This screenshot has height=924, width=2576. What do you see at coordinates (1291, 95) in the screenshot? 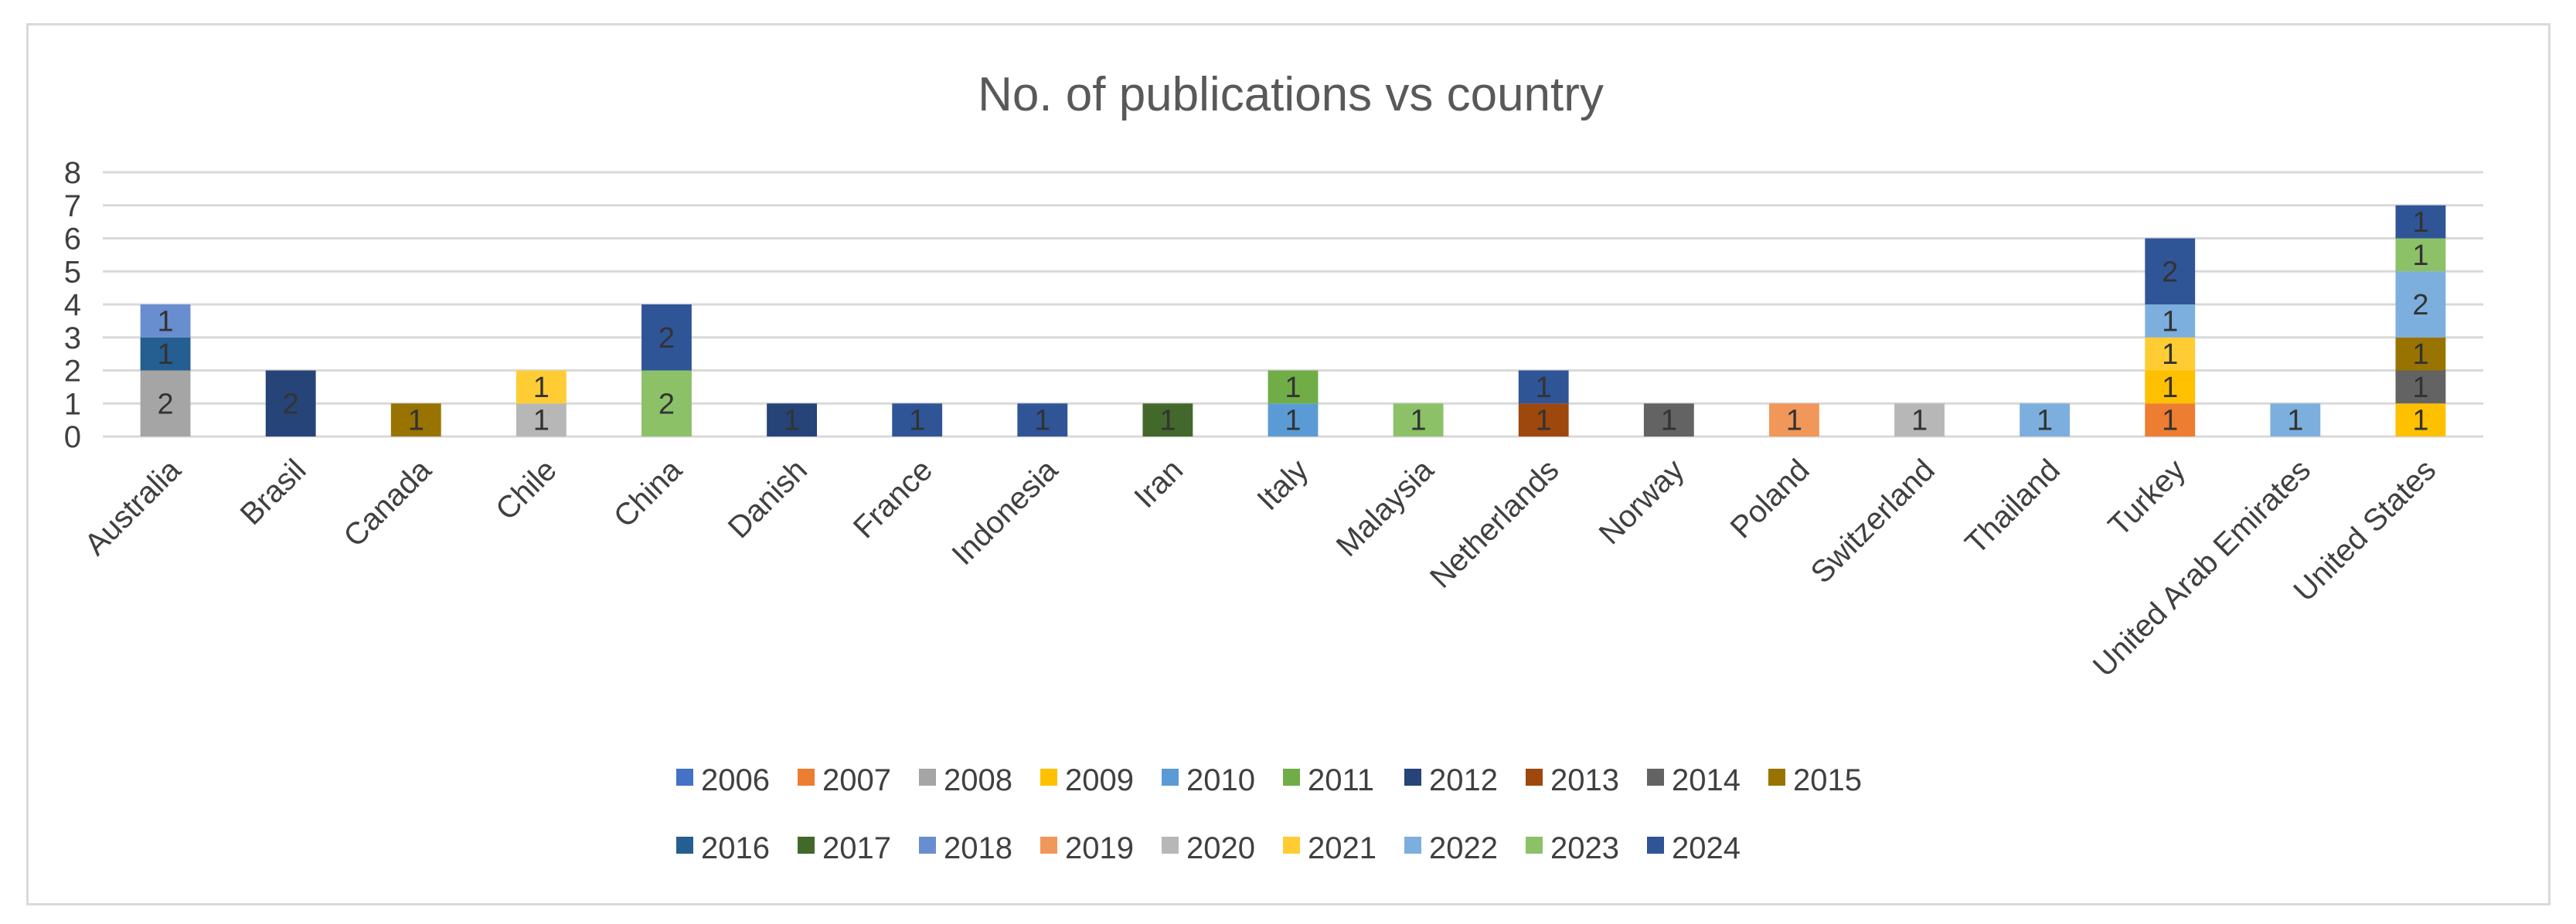
I see `chart-title: No. of publications vs country` at bounding box center [1291, 95].